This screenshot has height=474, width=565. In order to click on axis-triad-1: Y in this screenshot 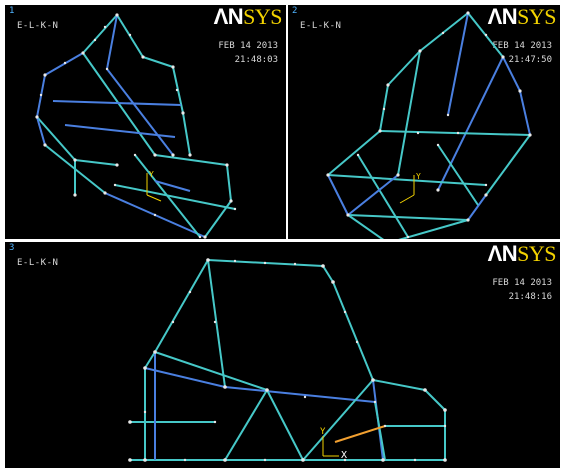, I will do `click(154, 186)`.